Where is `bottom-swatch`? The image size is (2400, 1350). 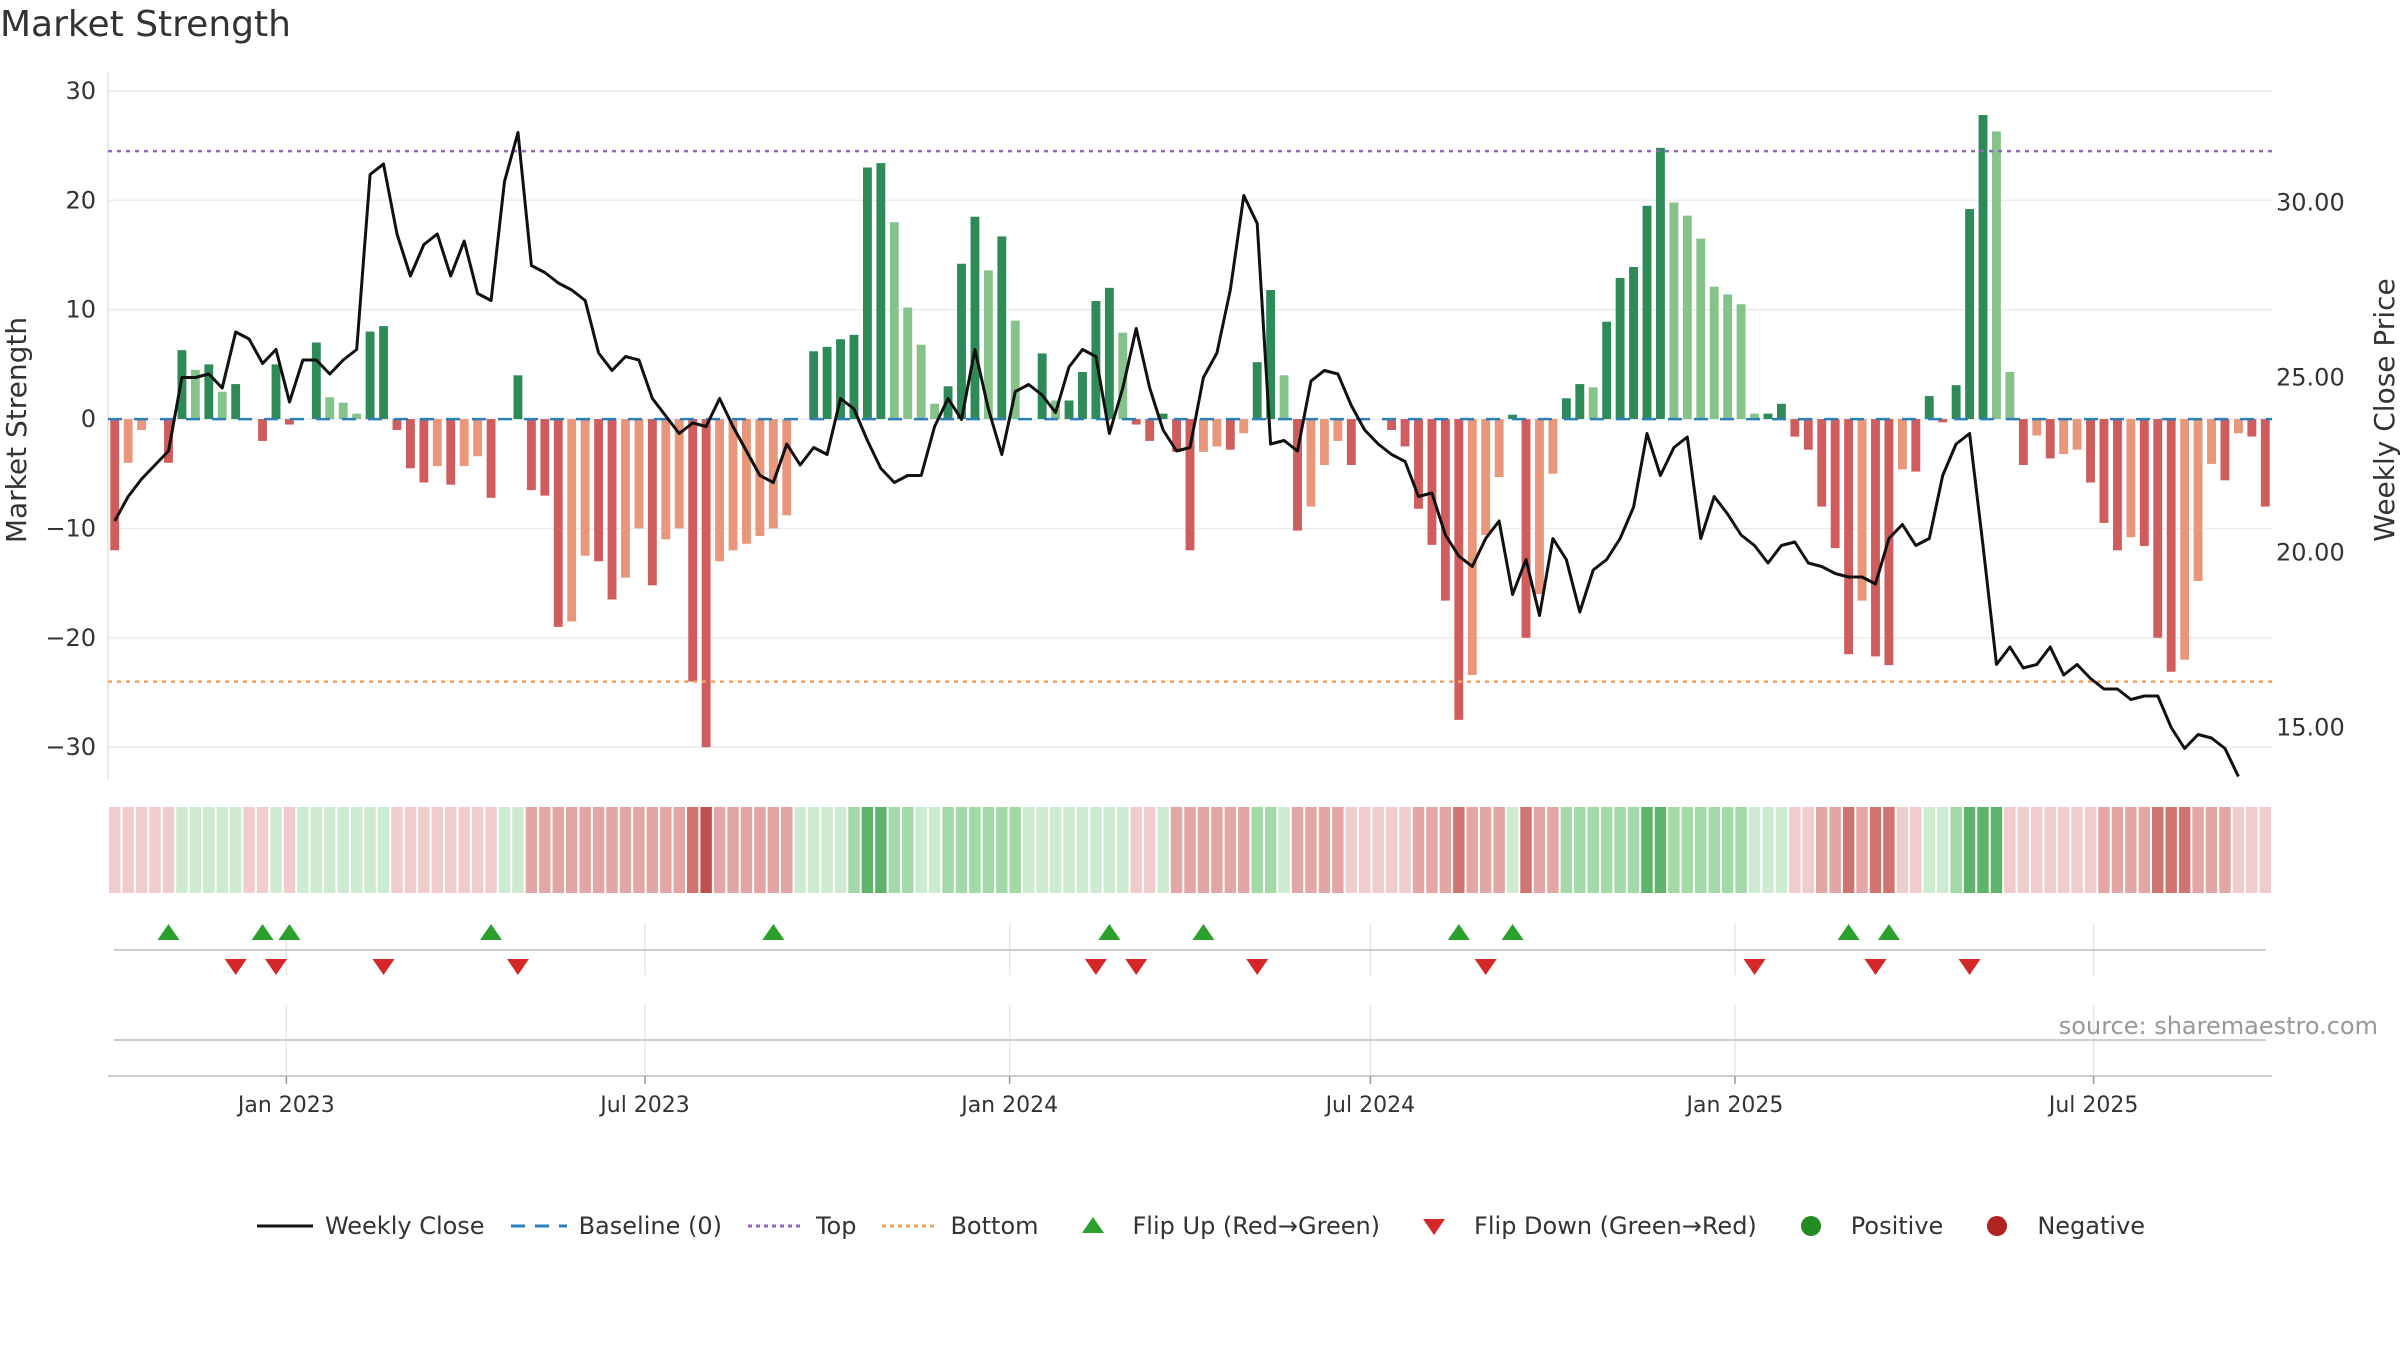
bottom-swatch is located at coordinates (910, 1226).